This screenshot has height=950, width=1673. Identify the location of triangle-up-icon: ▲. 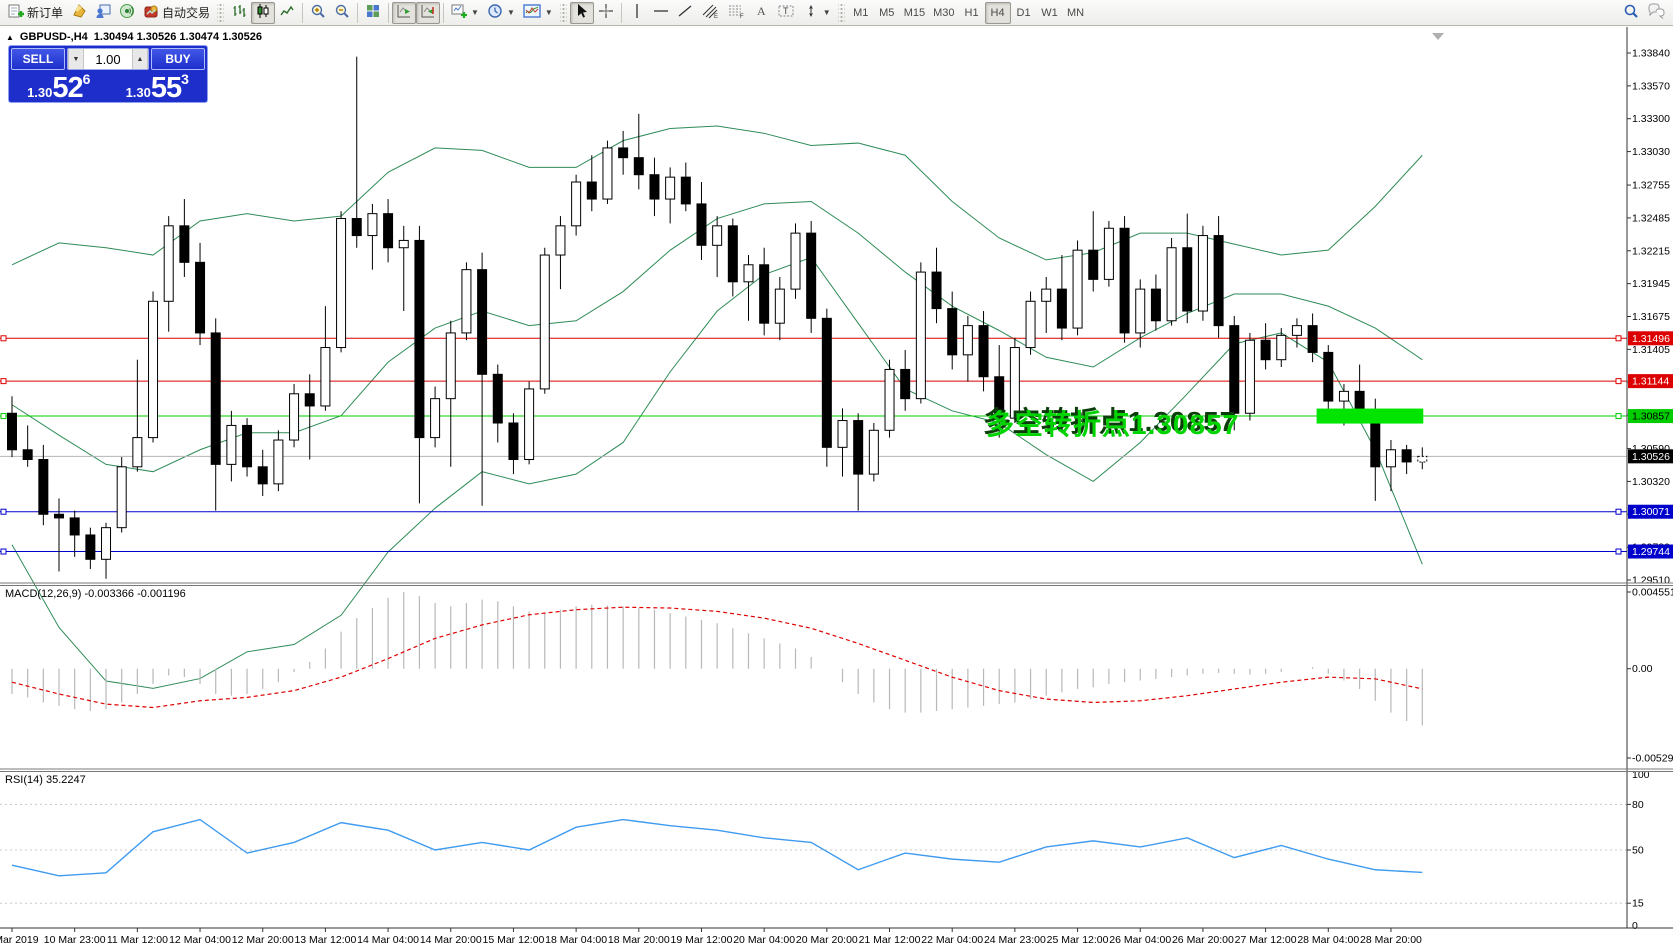
(140, 59).